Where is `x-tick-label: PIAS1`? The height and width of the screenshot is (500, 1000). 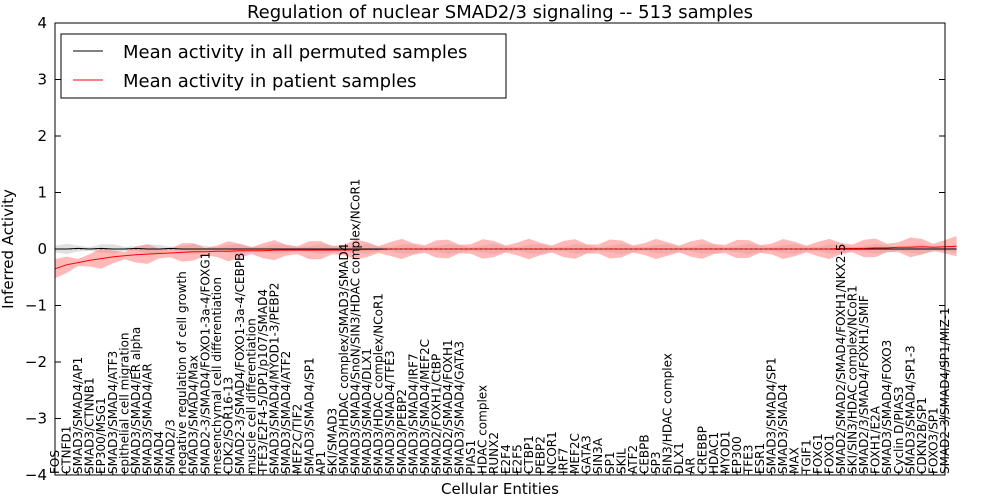
x-tick-label: PIAS1 is located at coordinates (471, 457).